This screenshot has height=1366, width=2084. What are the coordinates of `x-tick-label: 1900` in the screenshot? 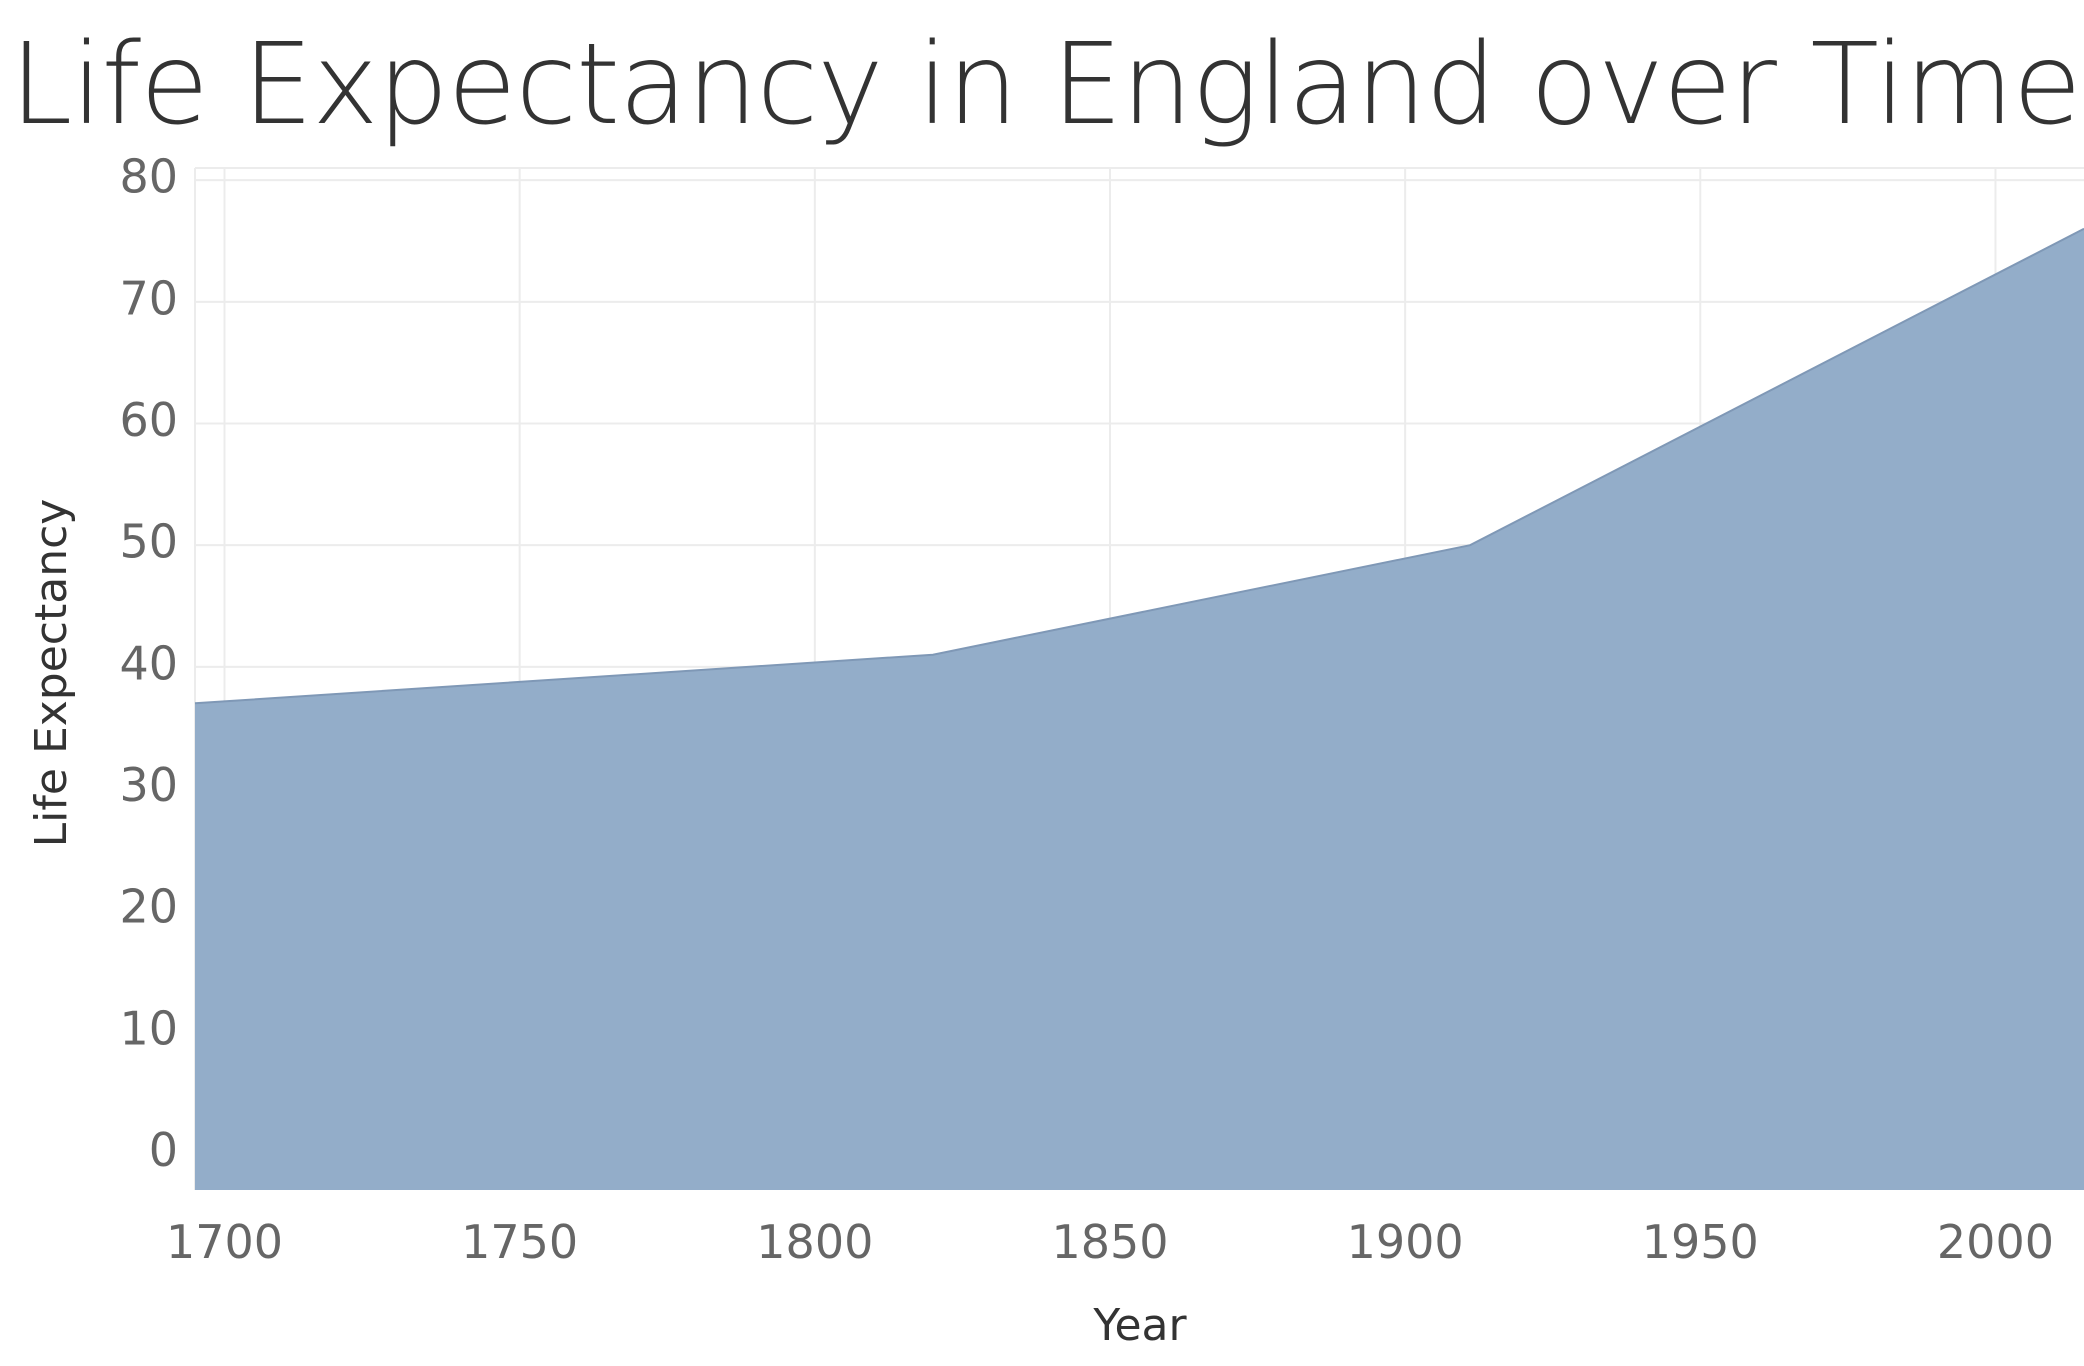 It's located at (1405, 1242).